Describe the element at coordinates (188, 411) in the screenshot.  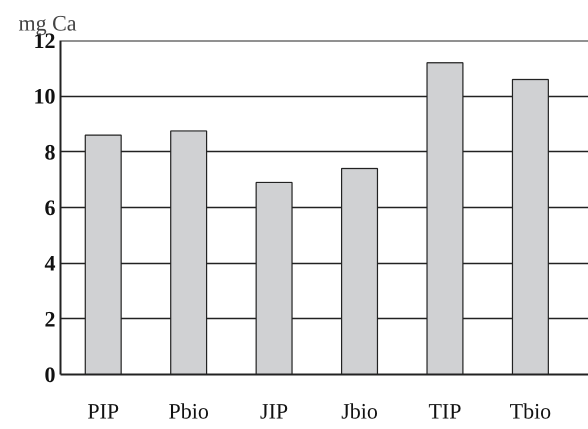
I see `x-tick-label: Pbio` at that location.